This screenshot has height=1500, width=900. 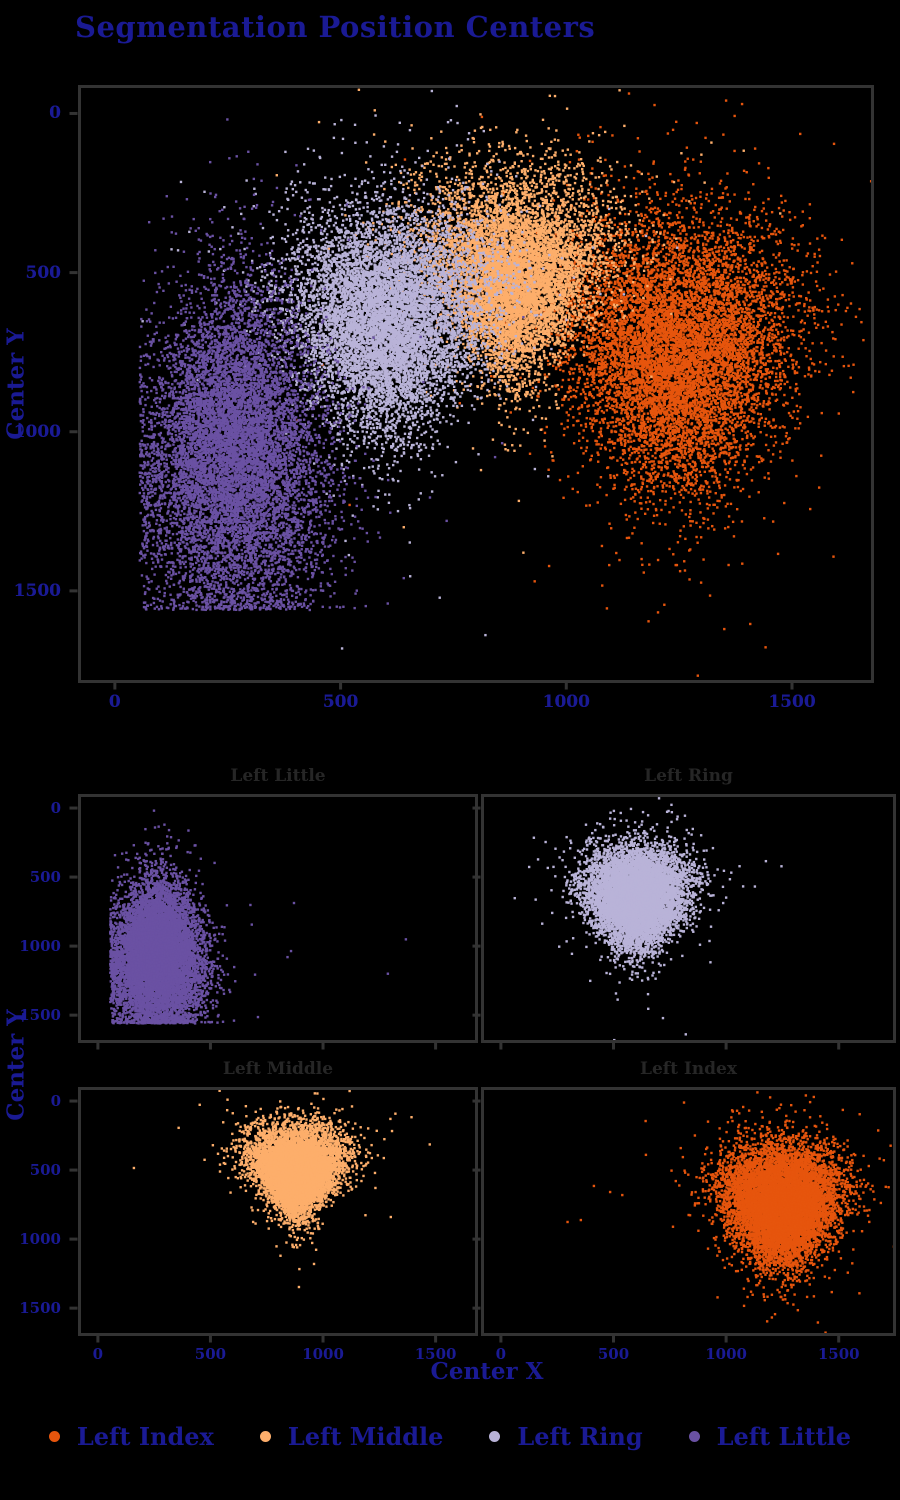 I want to click on figure-title: Segmentation Position Centers, so click(x=335, y=27).